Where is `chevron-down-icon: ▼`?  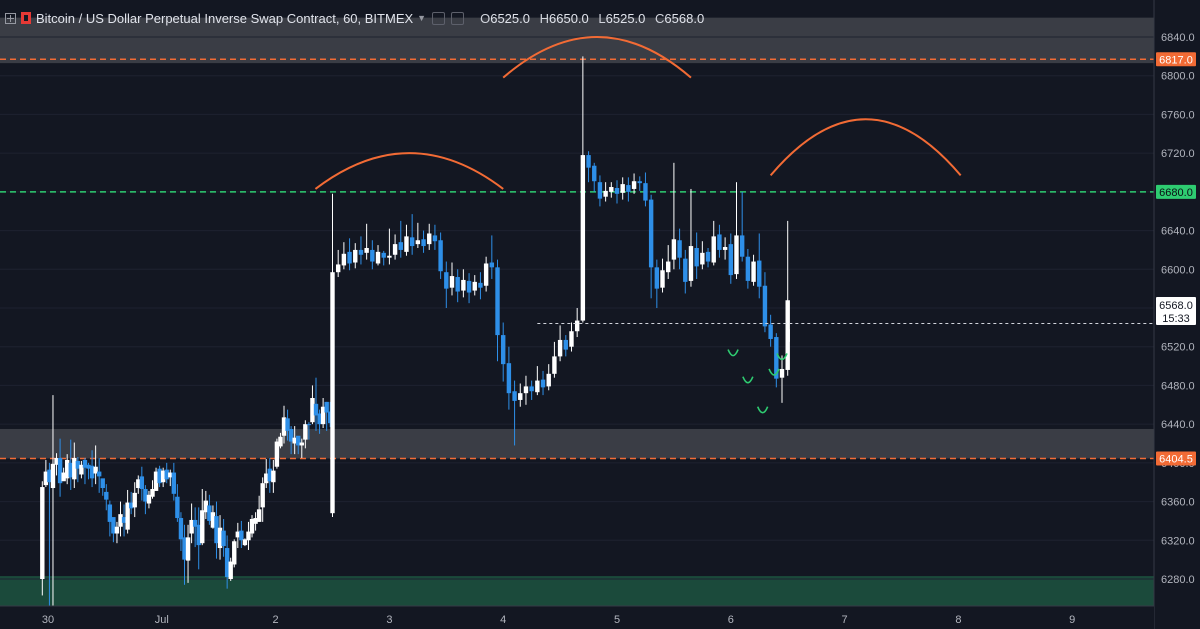
chevron-down-icon: ▼ is located at coordinates (422, 18).